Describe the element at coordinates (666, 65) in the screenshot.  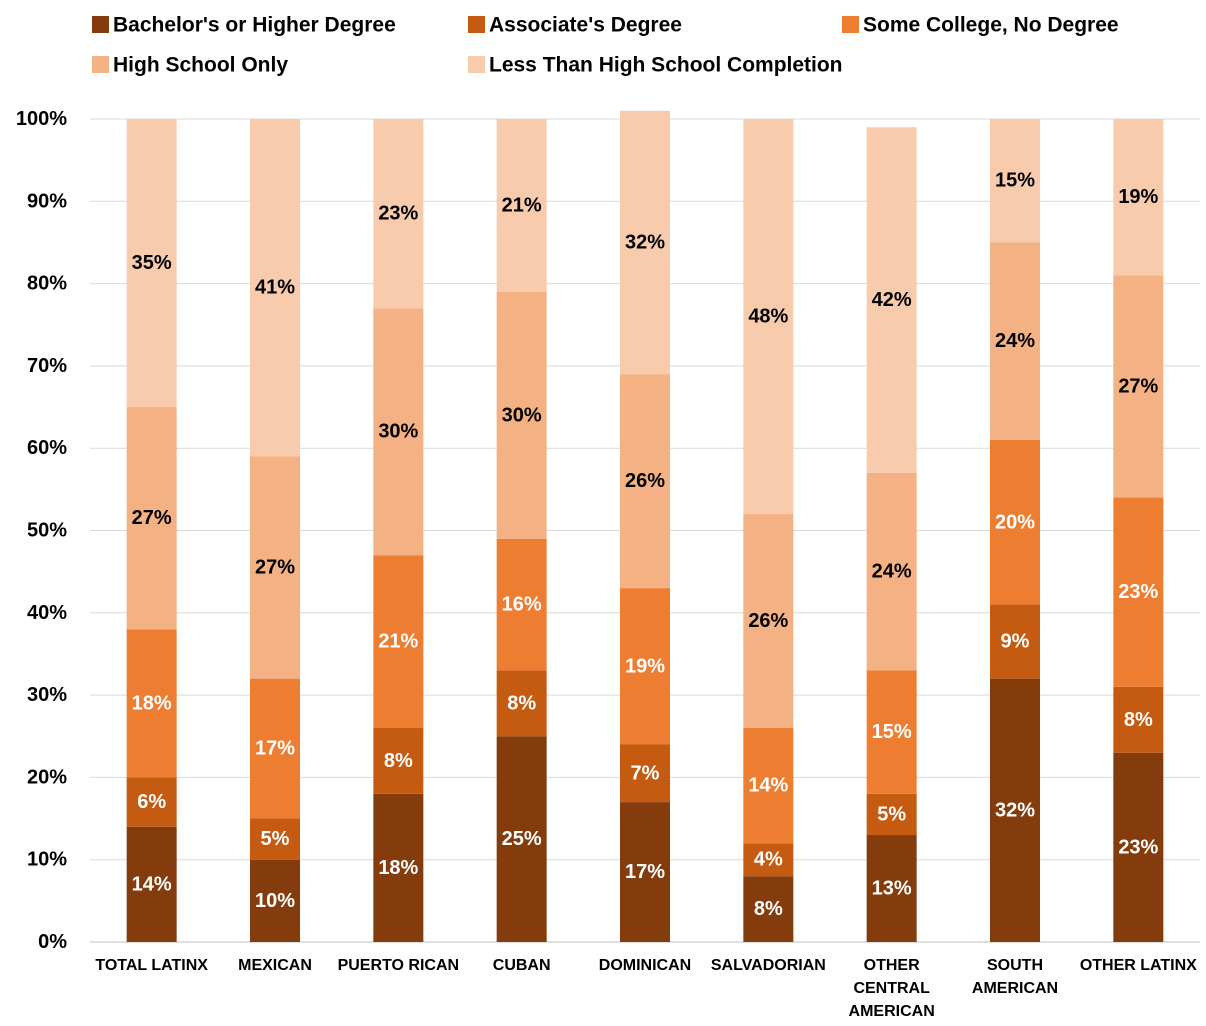
I see `legend-label-5: Less Than High School Completion` at that location.